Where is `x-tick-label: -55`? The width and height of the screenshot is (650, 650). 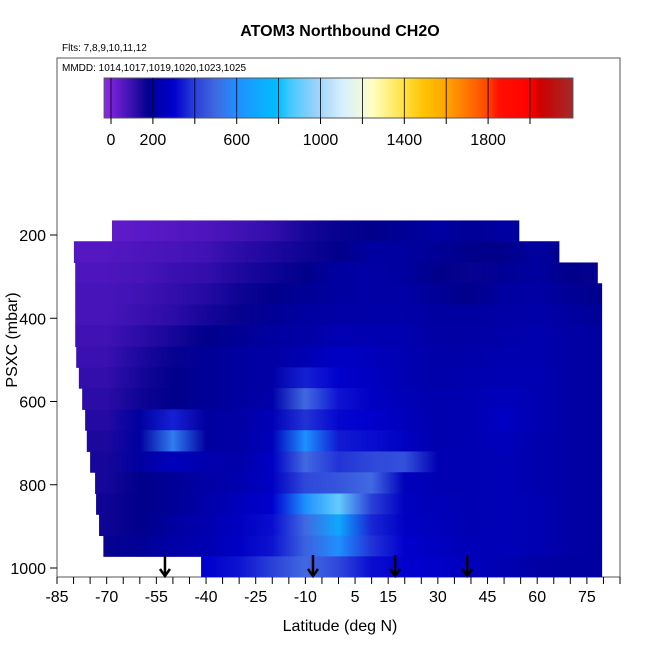 x-tick-label: -55 is located at coordinates (156, 597).